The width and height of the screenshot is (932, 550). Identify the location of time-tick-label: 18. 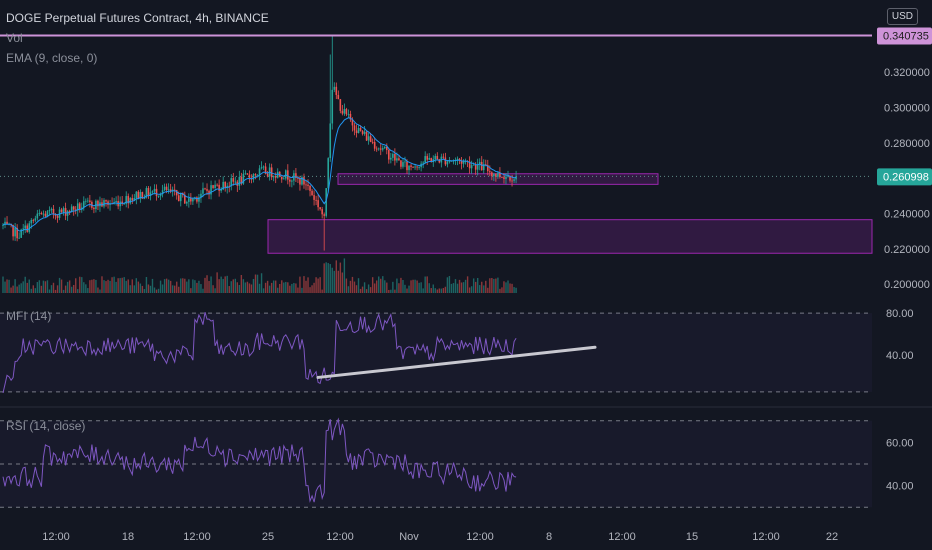
(128, 537).